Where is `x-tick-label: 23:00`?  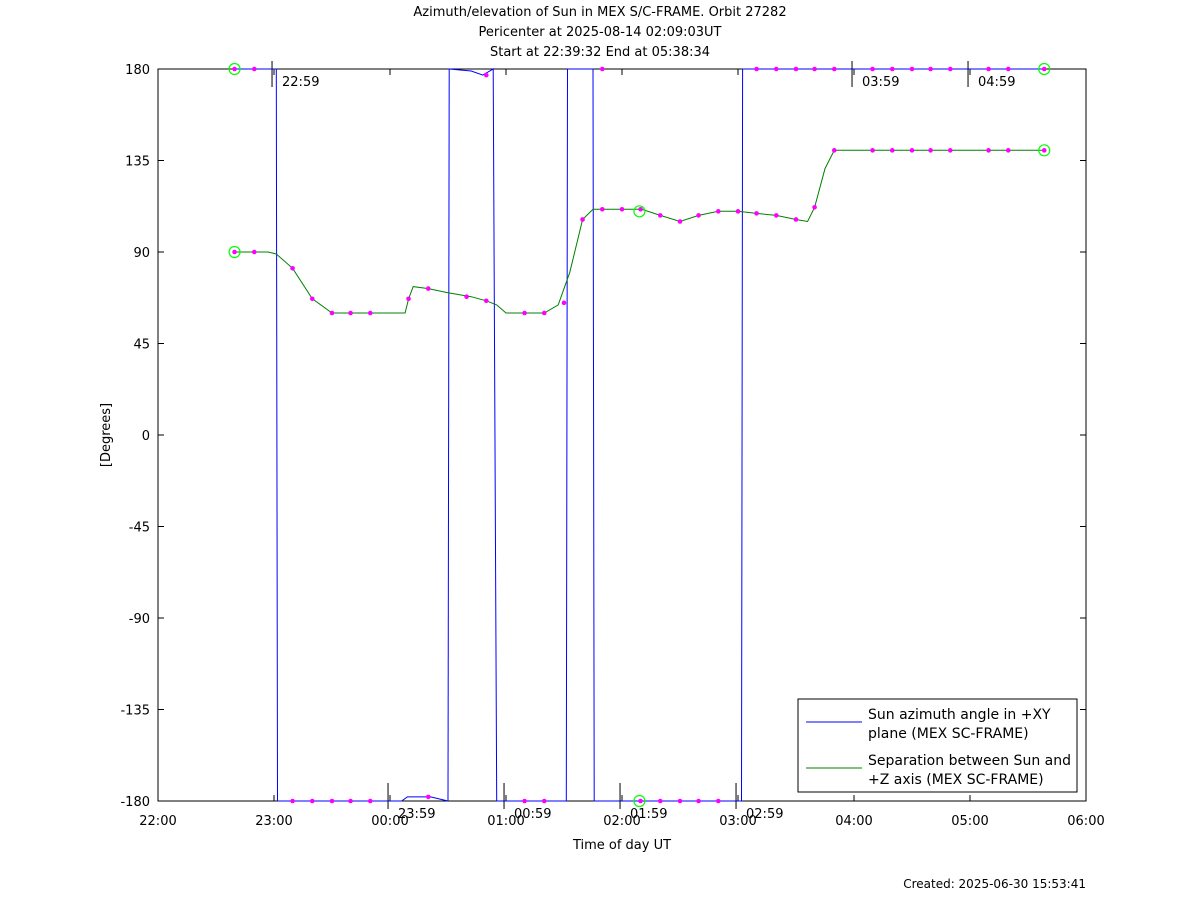
x-tick-label: 23:00 is located at coordinates (273, 821).